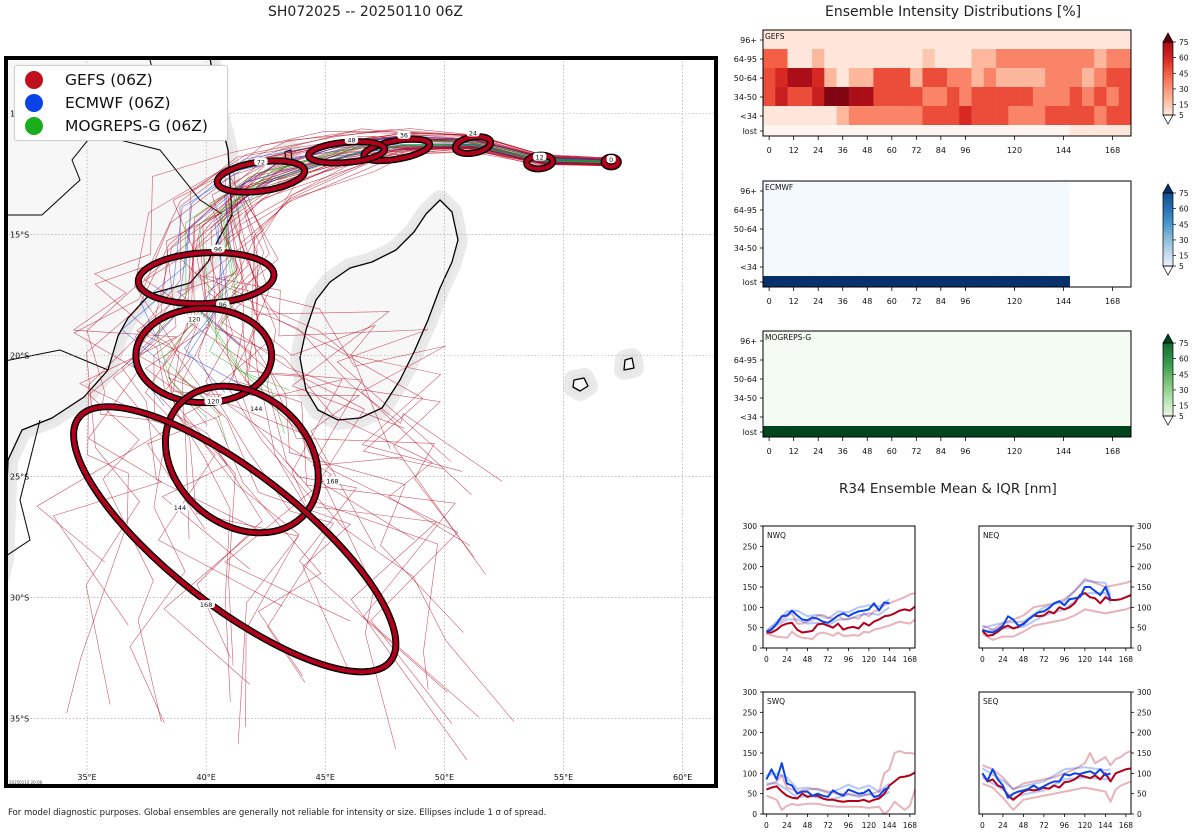  I want to click on r34-x-tick: 144, so click(1105, 825).